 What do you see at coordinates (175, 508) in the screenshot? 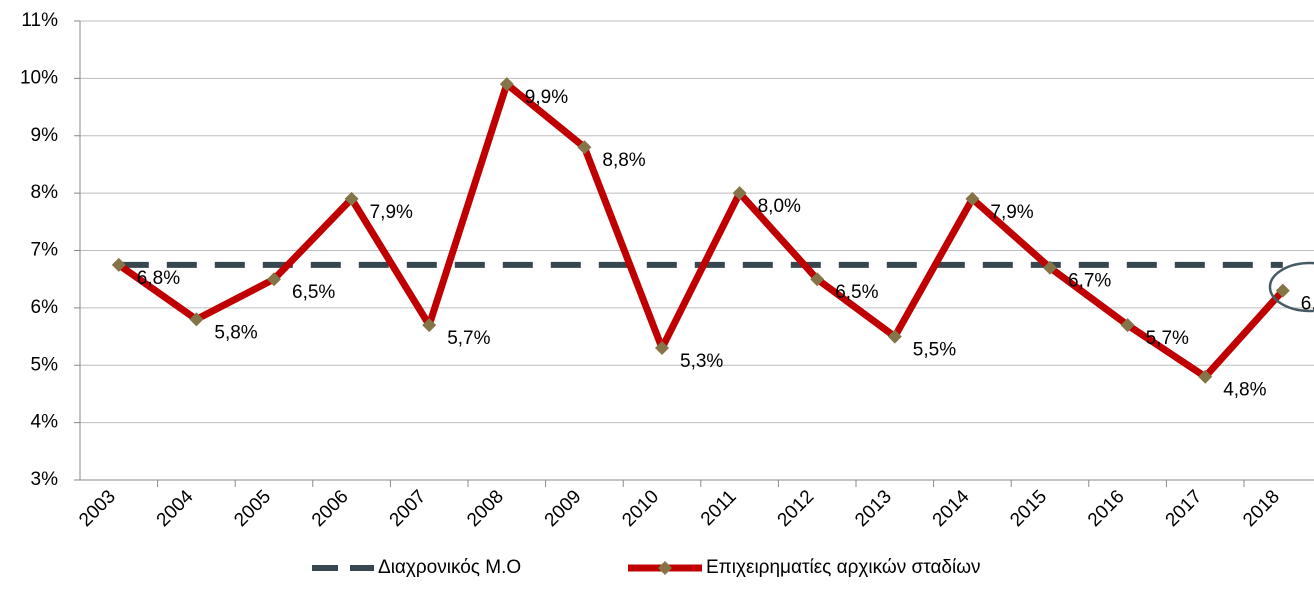
I see `x-tick-label: 2004` at bounding box center [175, 508].